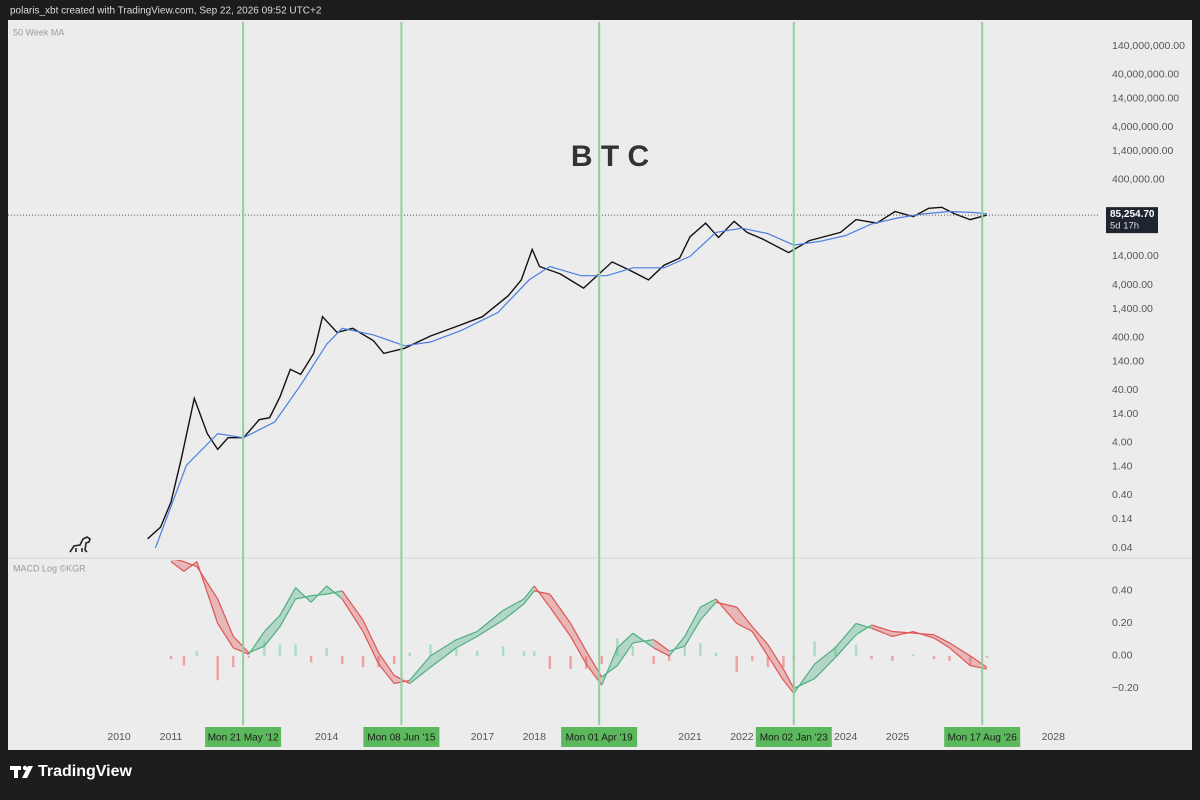 This screenshot has width=1200, height=800. What do you see at coordinates (119, 737) in the screenshot?
I see `x-tick-label: 2010` at bounding box center [119, 737].